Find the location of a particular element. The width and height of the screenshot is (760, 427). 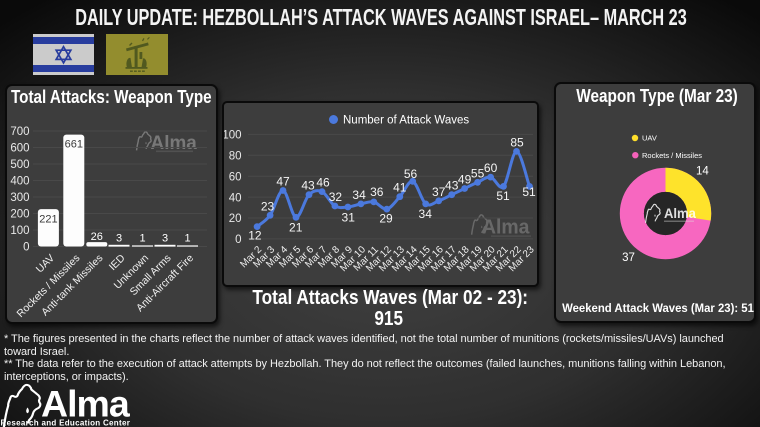

svg-text: 41 is located at coordinates (400, 188).